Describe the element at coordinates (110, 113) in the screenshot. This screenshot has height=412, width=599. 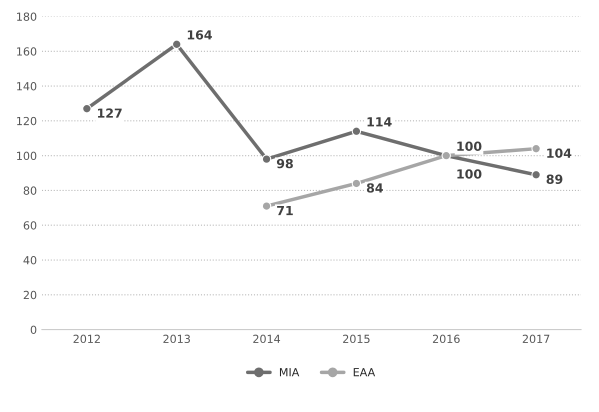
I see `data-label: 127` at that location.